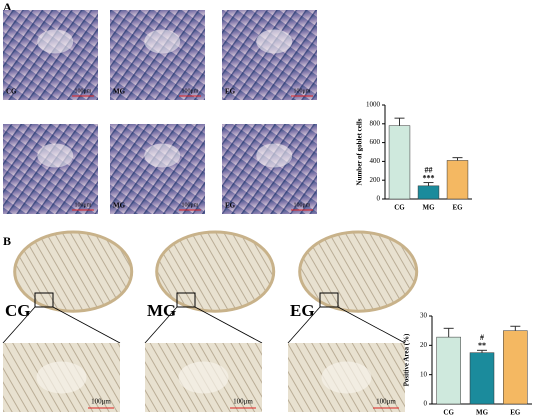  I want to click on y-tick-label: 400, so click(375, 161).